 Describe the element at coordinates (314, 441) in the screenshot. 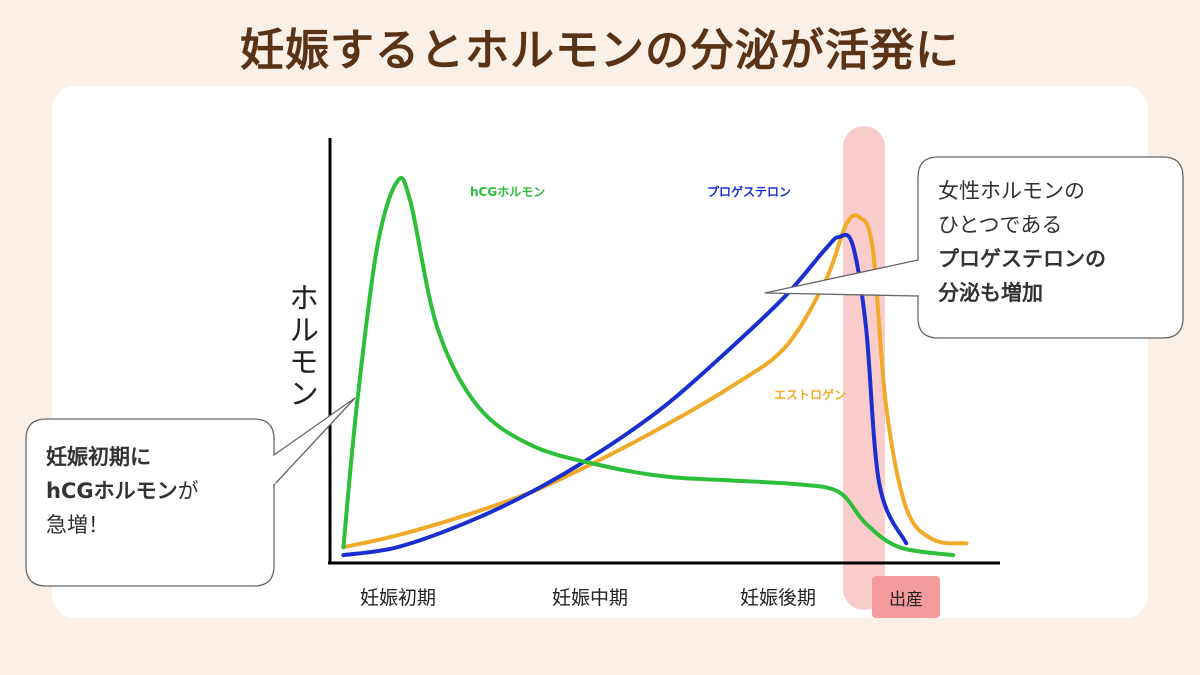

I see `callout-left-pointer` at that location.